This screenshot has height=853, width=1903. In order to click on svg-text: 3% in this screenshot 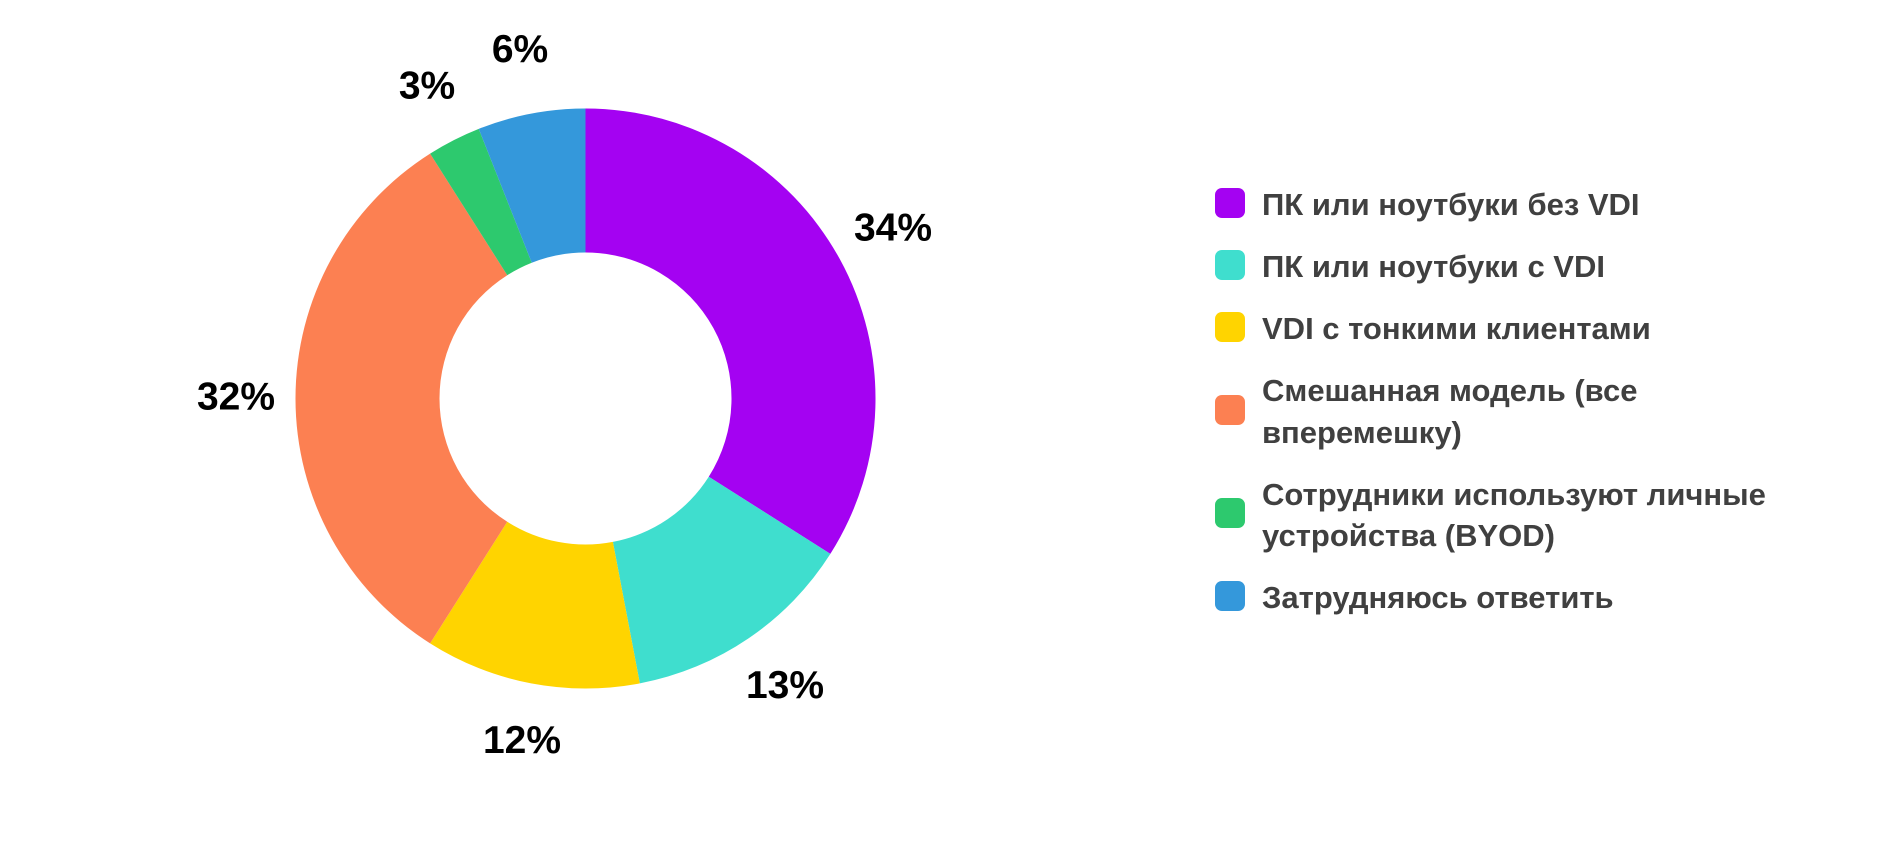, I will do `click(427, 86)`.